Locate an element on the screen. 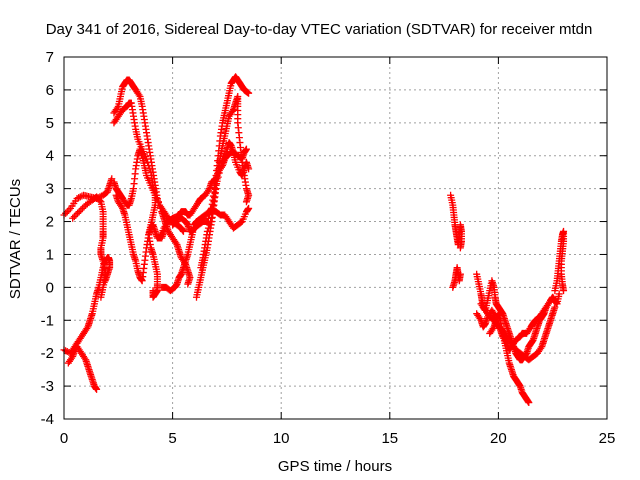 This screenshot has width=640, height=480. y-tick-label: 0 is located at coordinates (50, 287).